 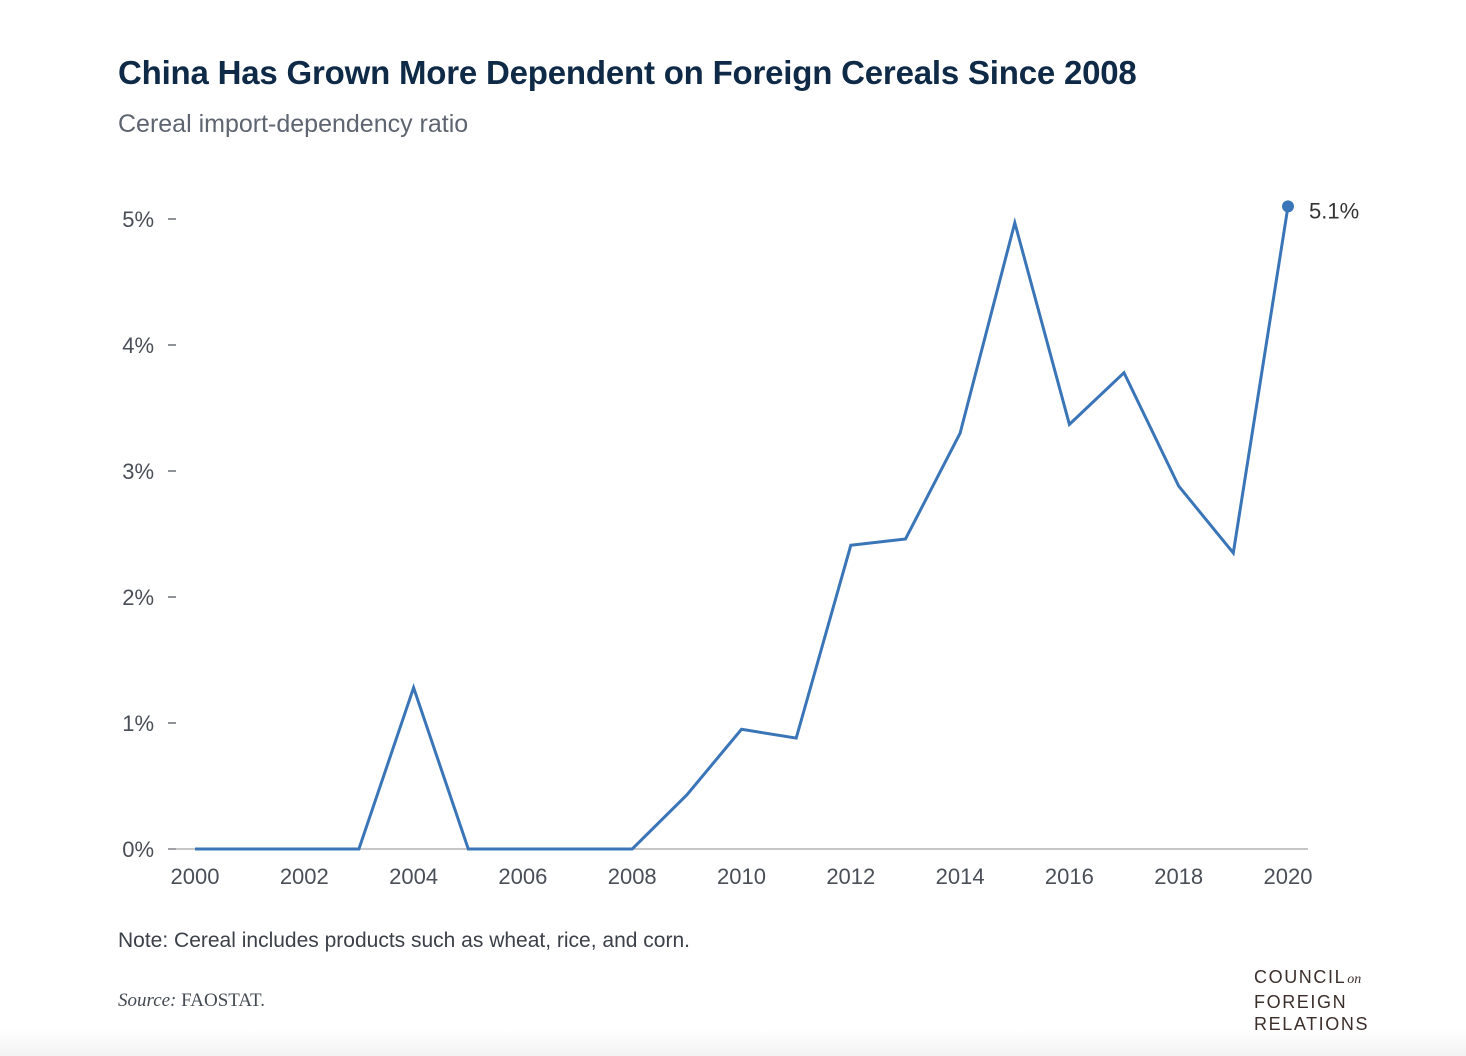 I want to click on y-tick-label: 2%, so click(x=138, y=597).